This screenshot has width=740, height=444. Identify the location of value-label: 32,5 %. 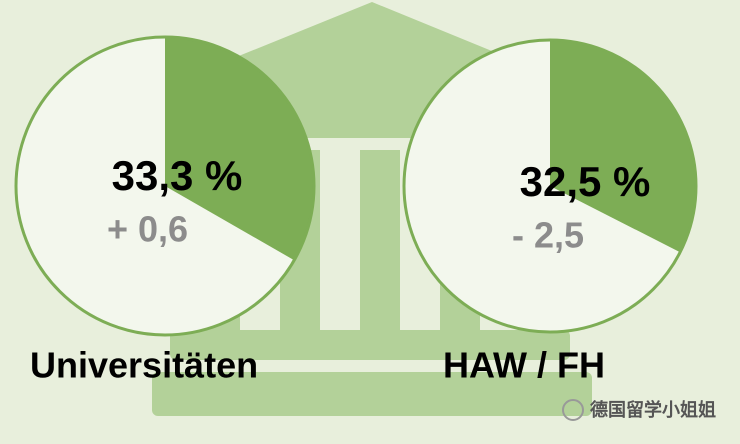
(585, 181).